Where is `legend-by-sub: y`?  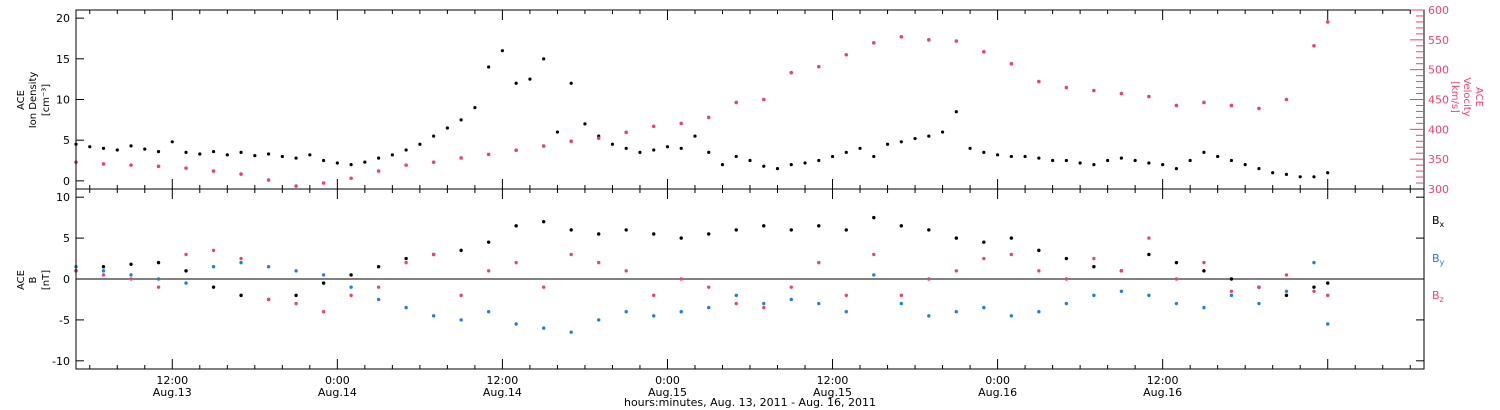 legend-by-sub: y is located at coordinates (1442, 262).